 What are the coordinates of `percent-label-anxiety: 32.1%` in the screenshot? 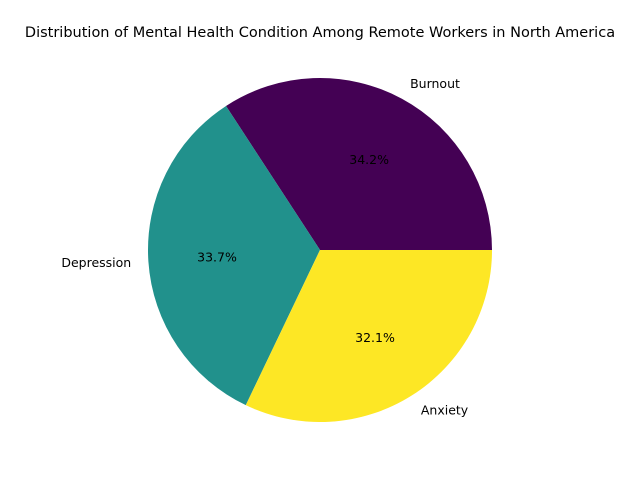 It's located at (375, 337).